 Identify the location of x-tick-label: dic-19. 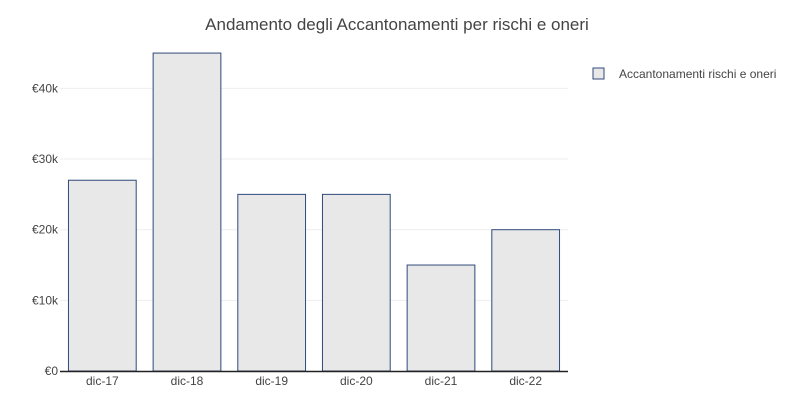
(271, 381).